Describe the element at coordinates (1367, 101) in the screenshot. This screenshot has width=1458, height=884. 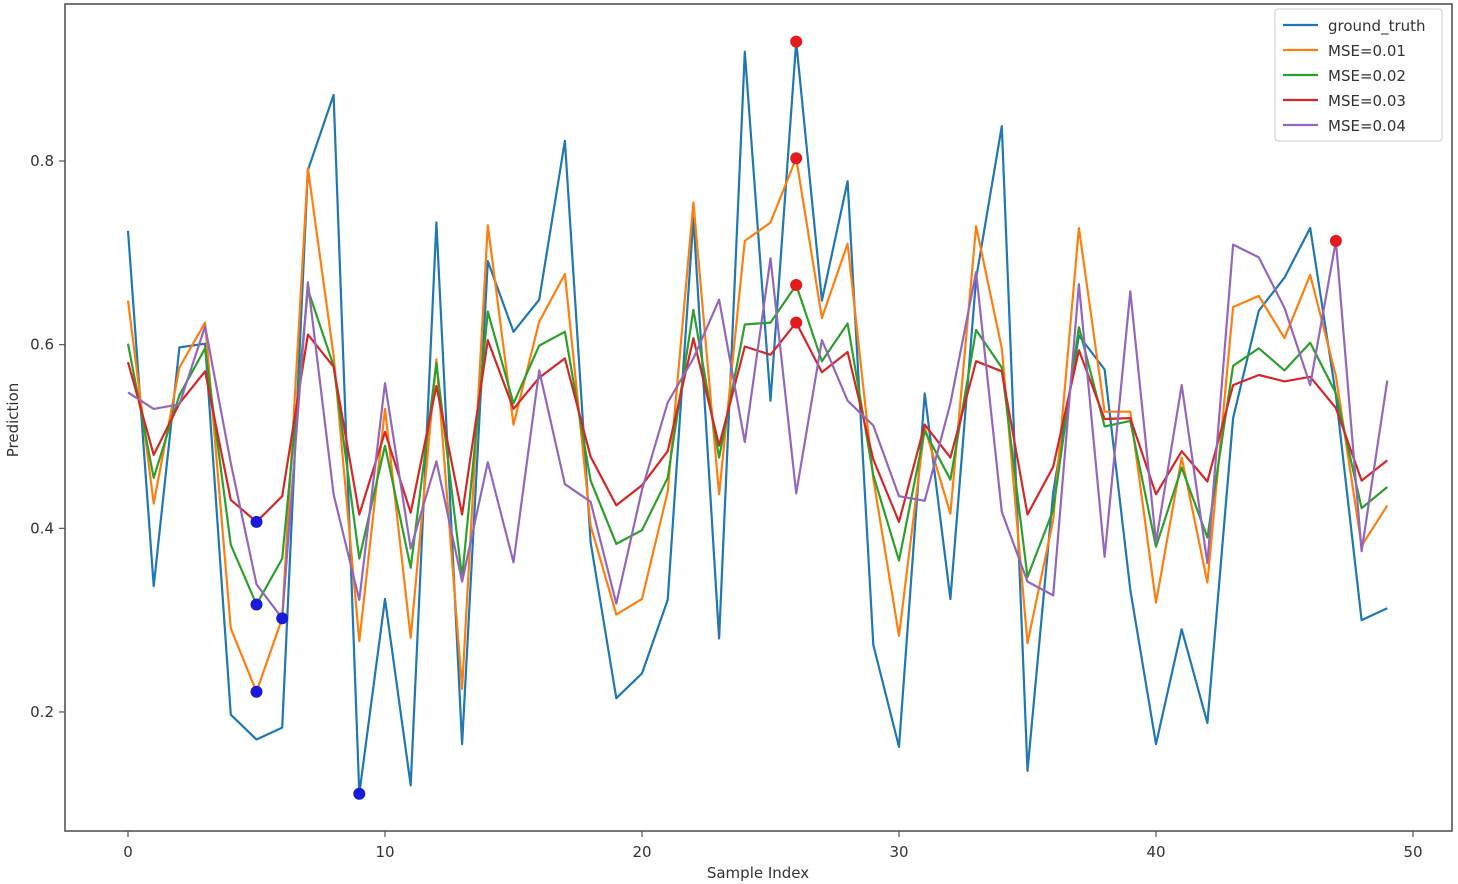
I see `legend-label: MSE=0.03` at that location.